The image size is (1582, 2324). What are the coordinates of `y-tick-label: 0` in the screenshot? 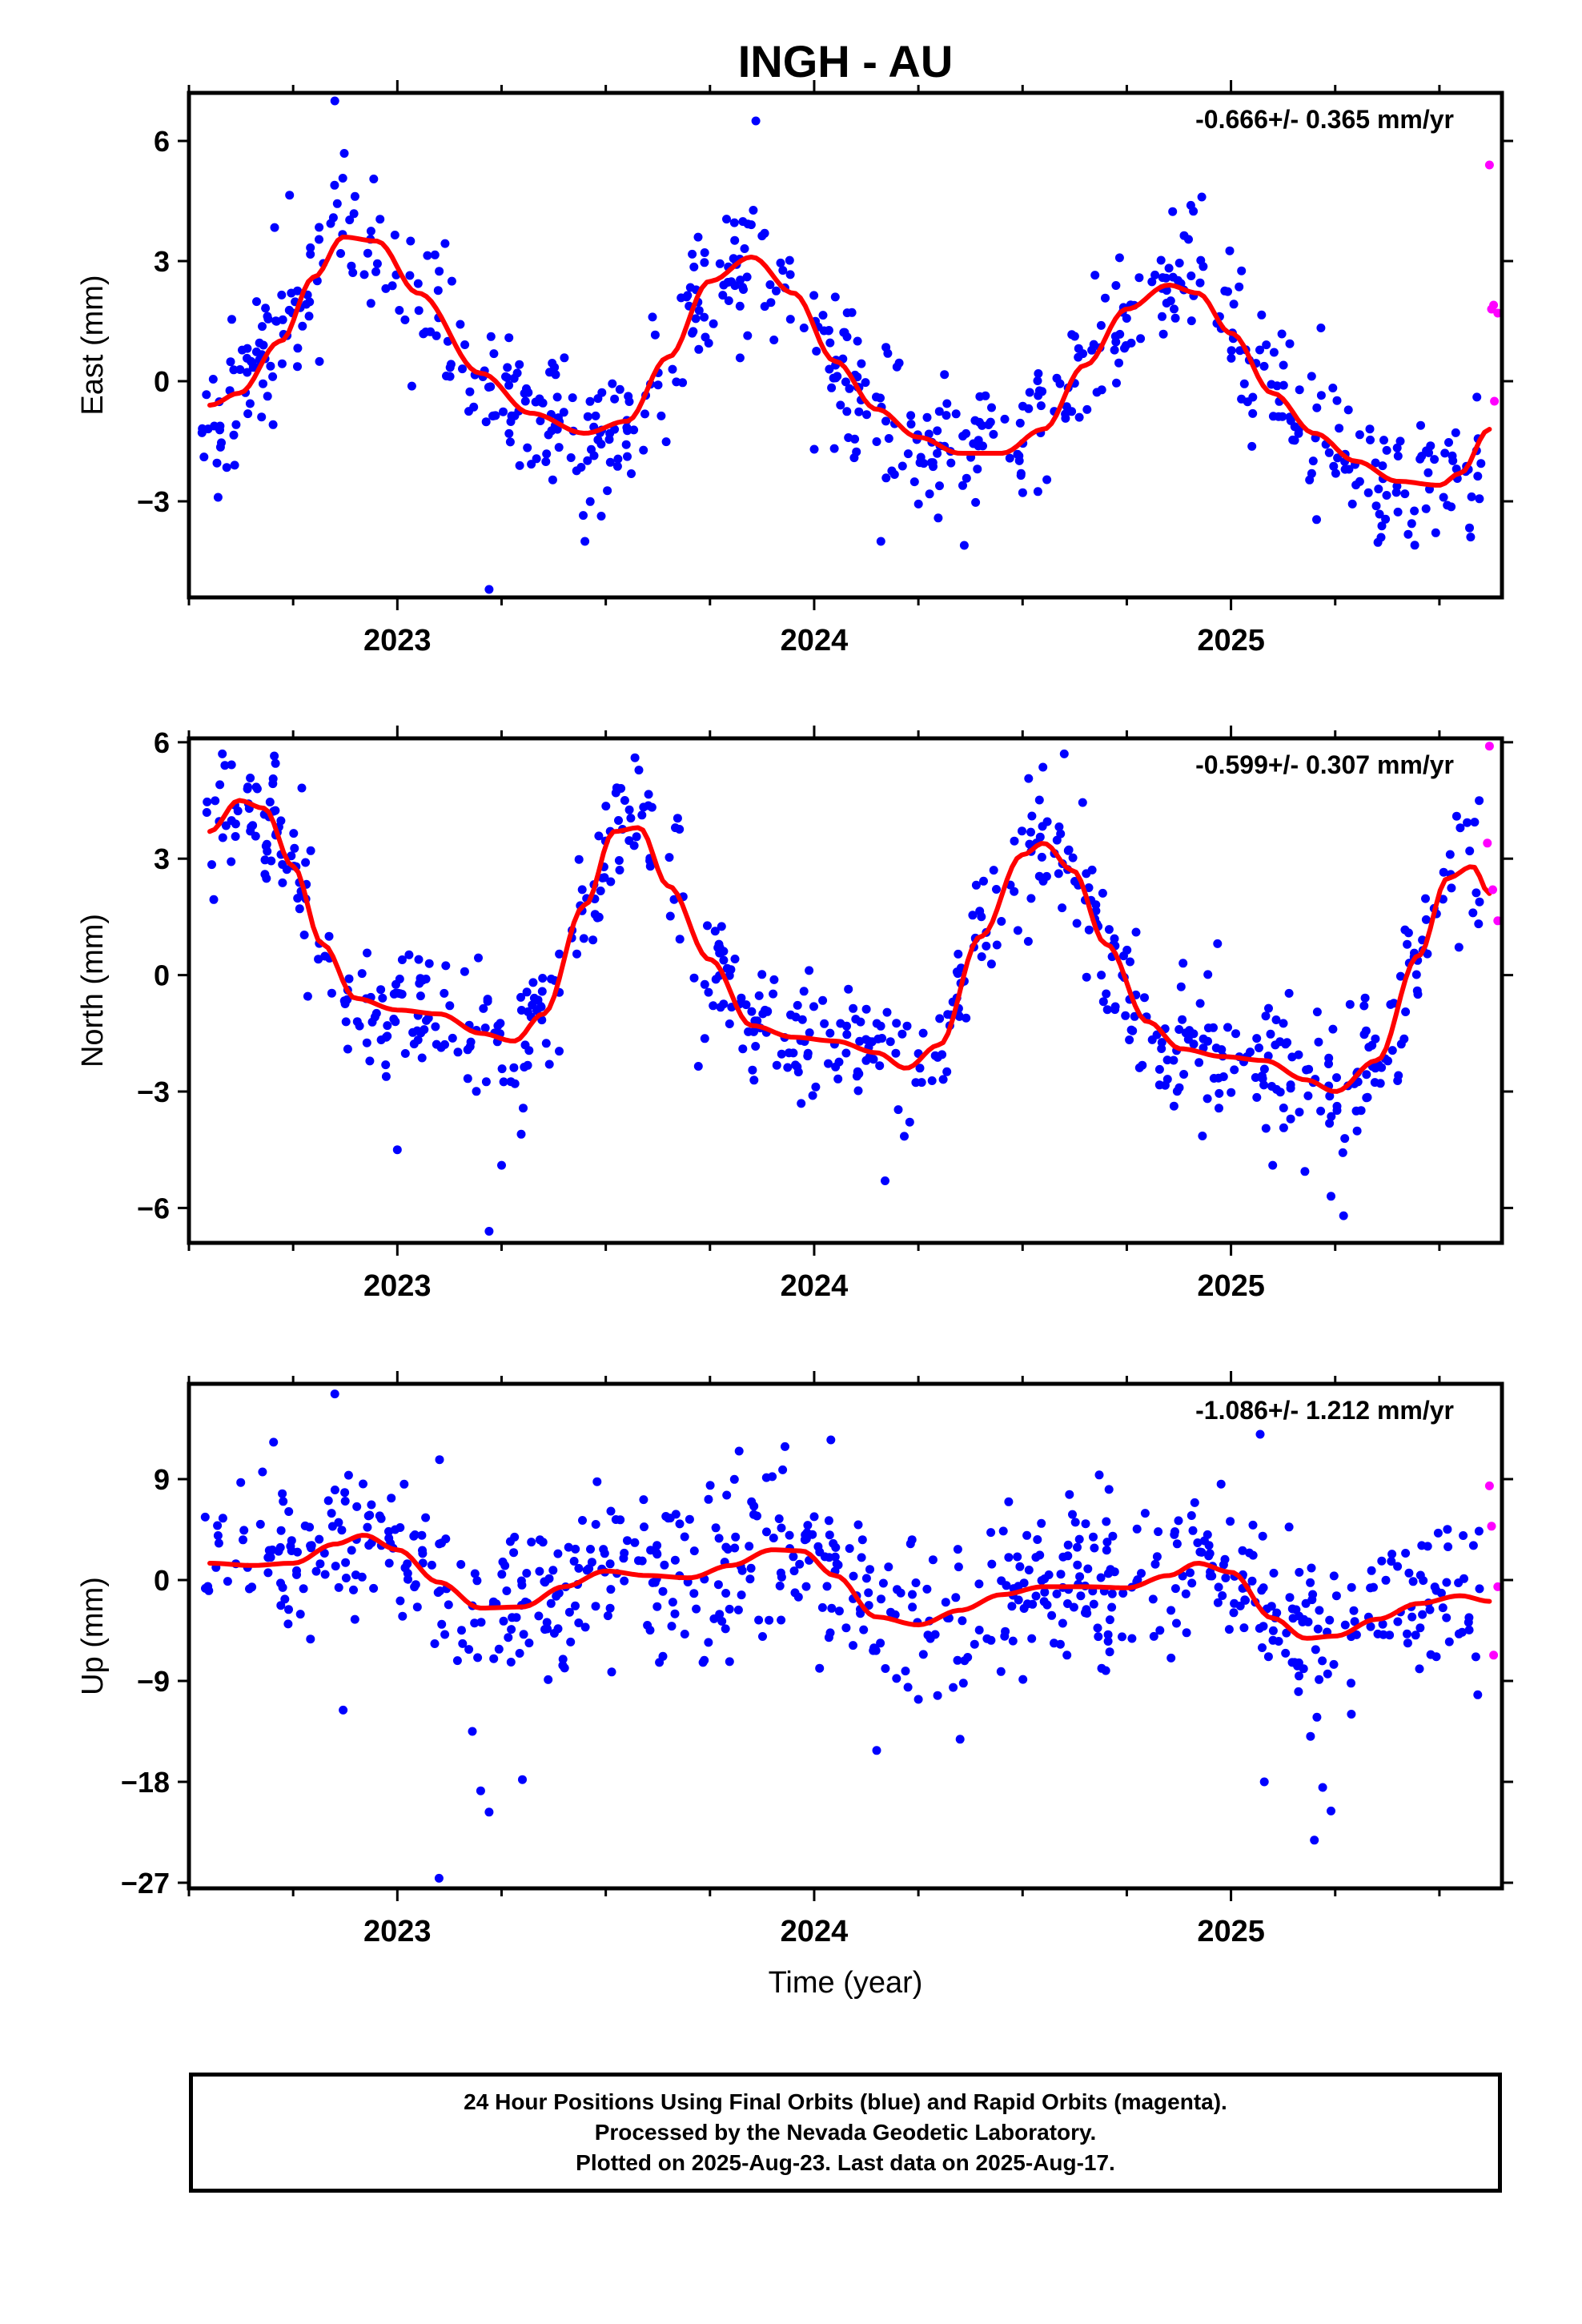 It's located at (162, 975).